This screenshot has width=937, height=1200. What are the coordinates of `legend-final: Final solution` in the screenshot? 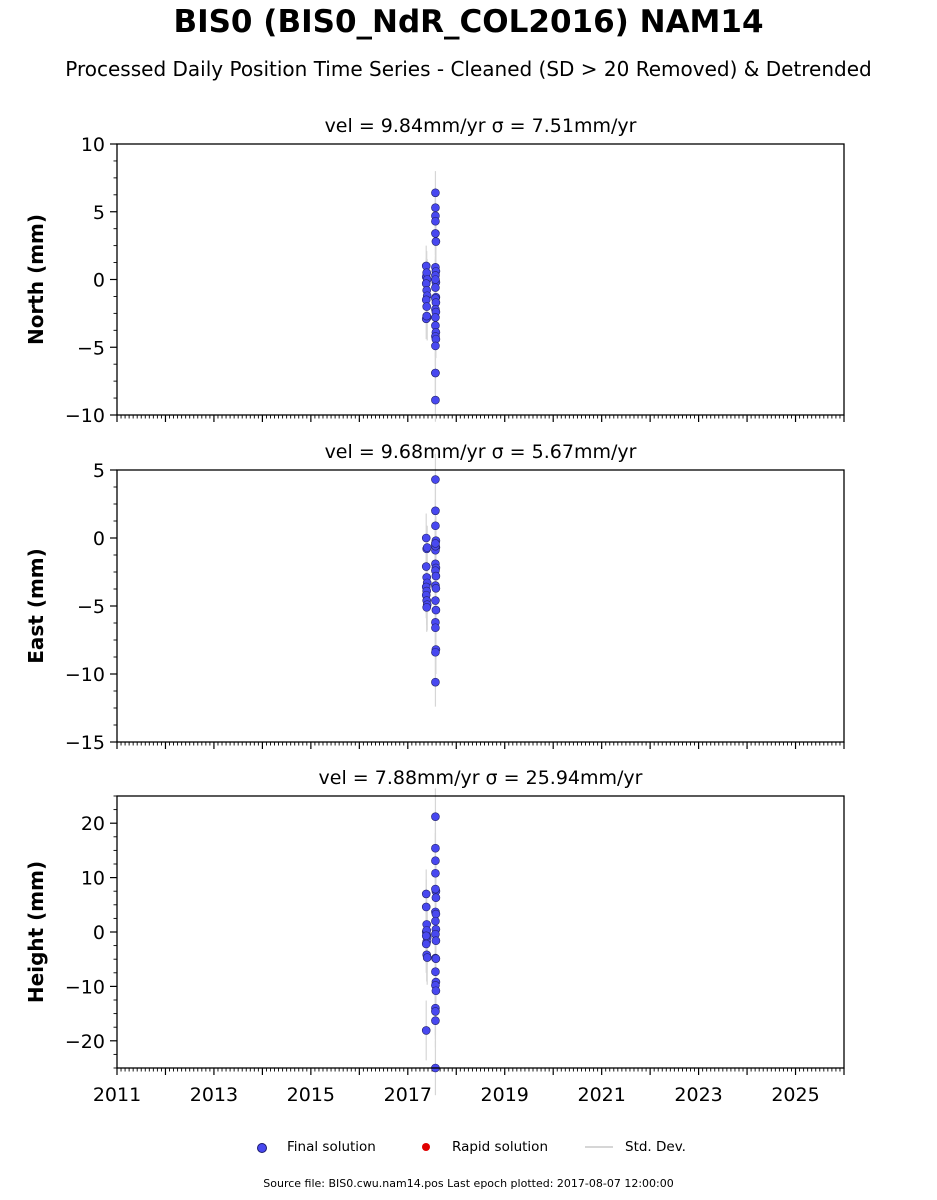 It's located at (327, 1147).